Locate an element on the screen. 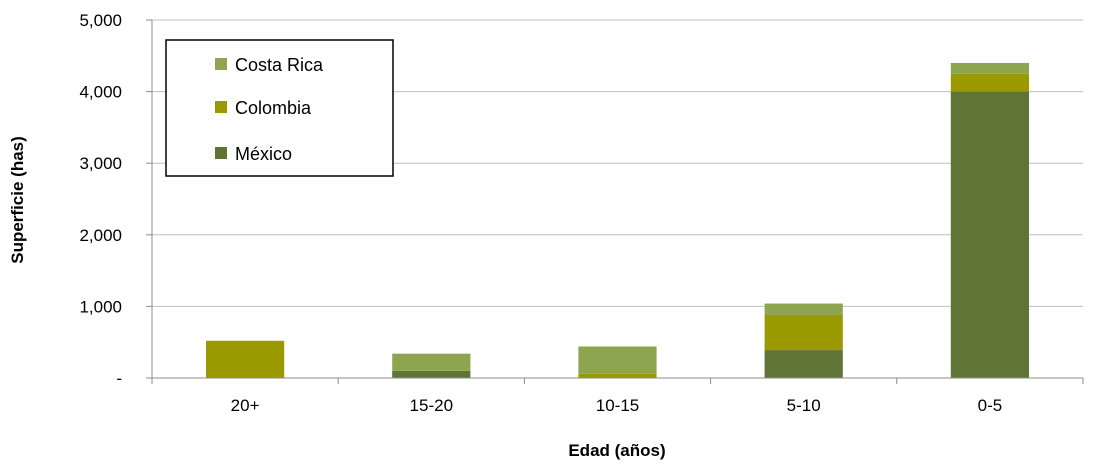 This screenshot has width=1115, height=464. x-tick-label: 0-5 is located at coordinates (990, 405).